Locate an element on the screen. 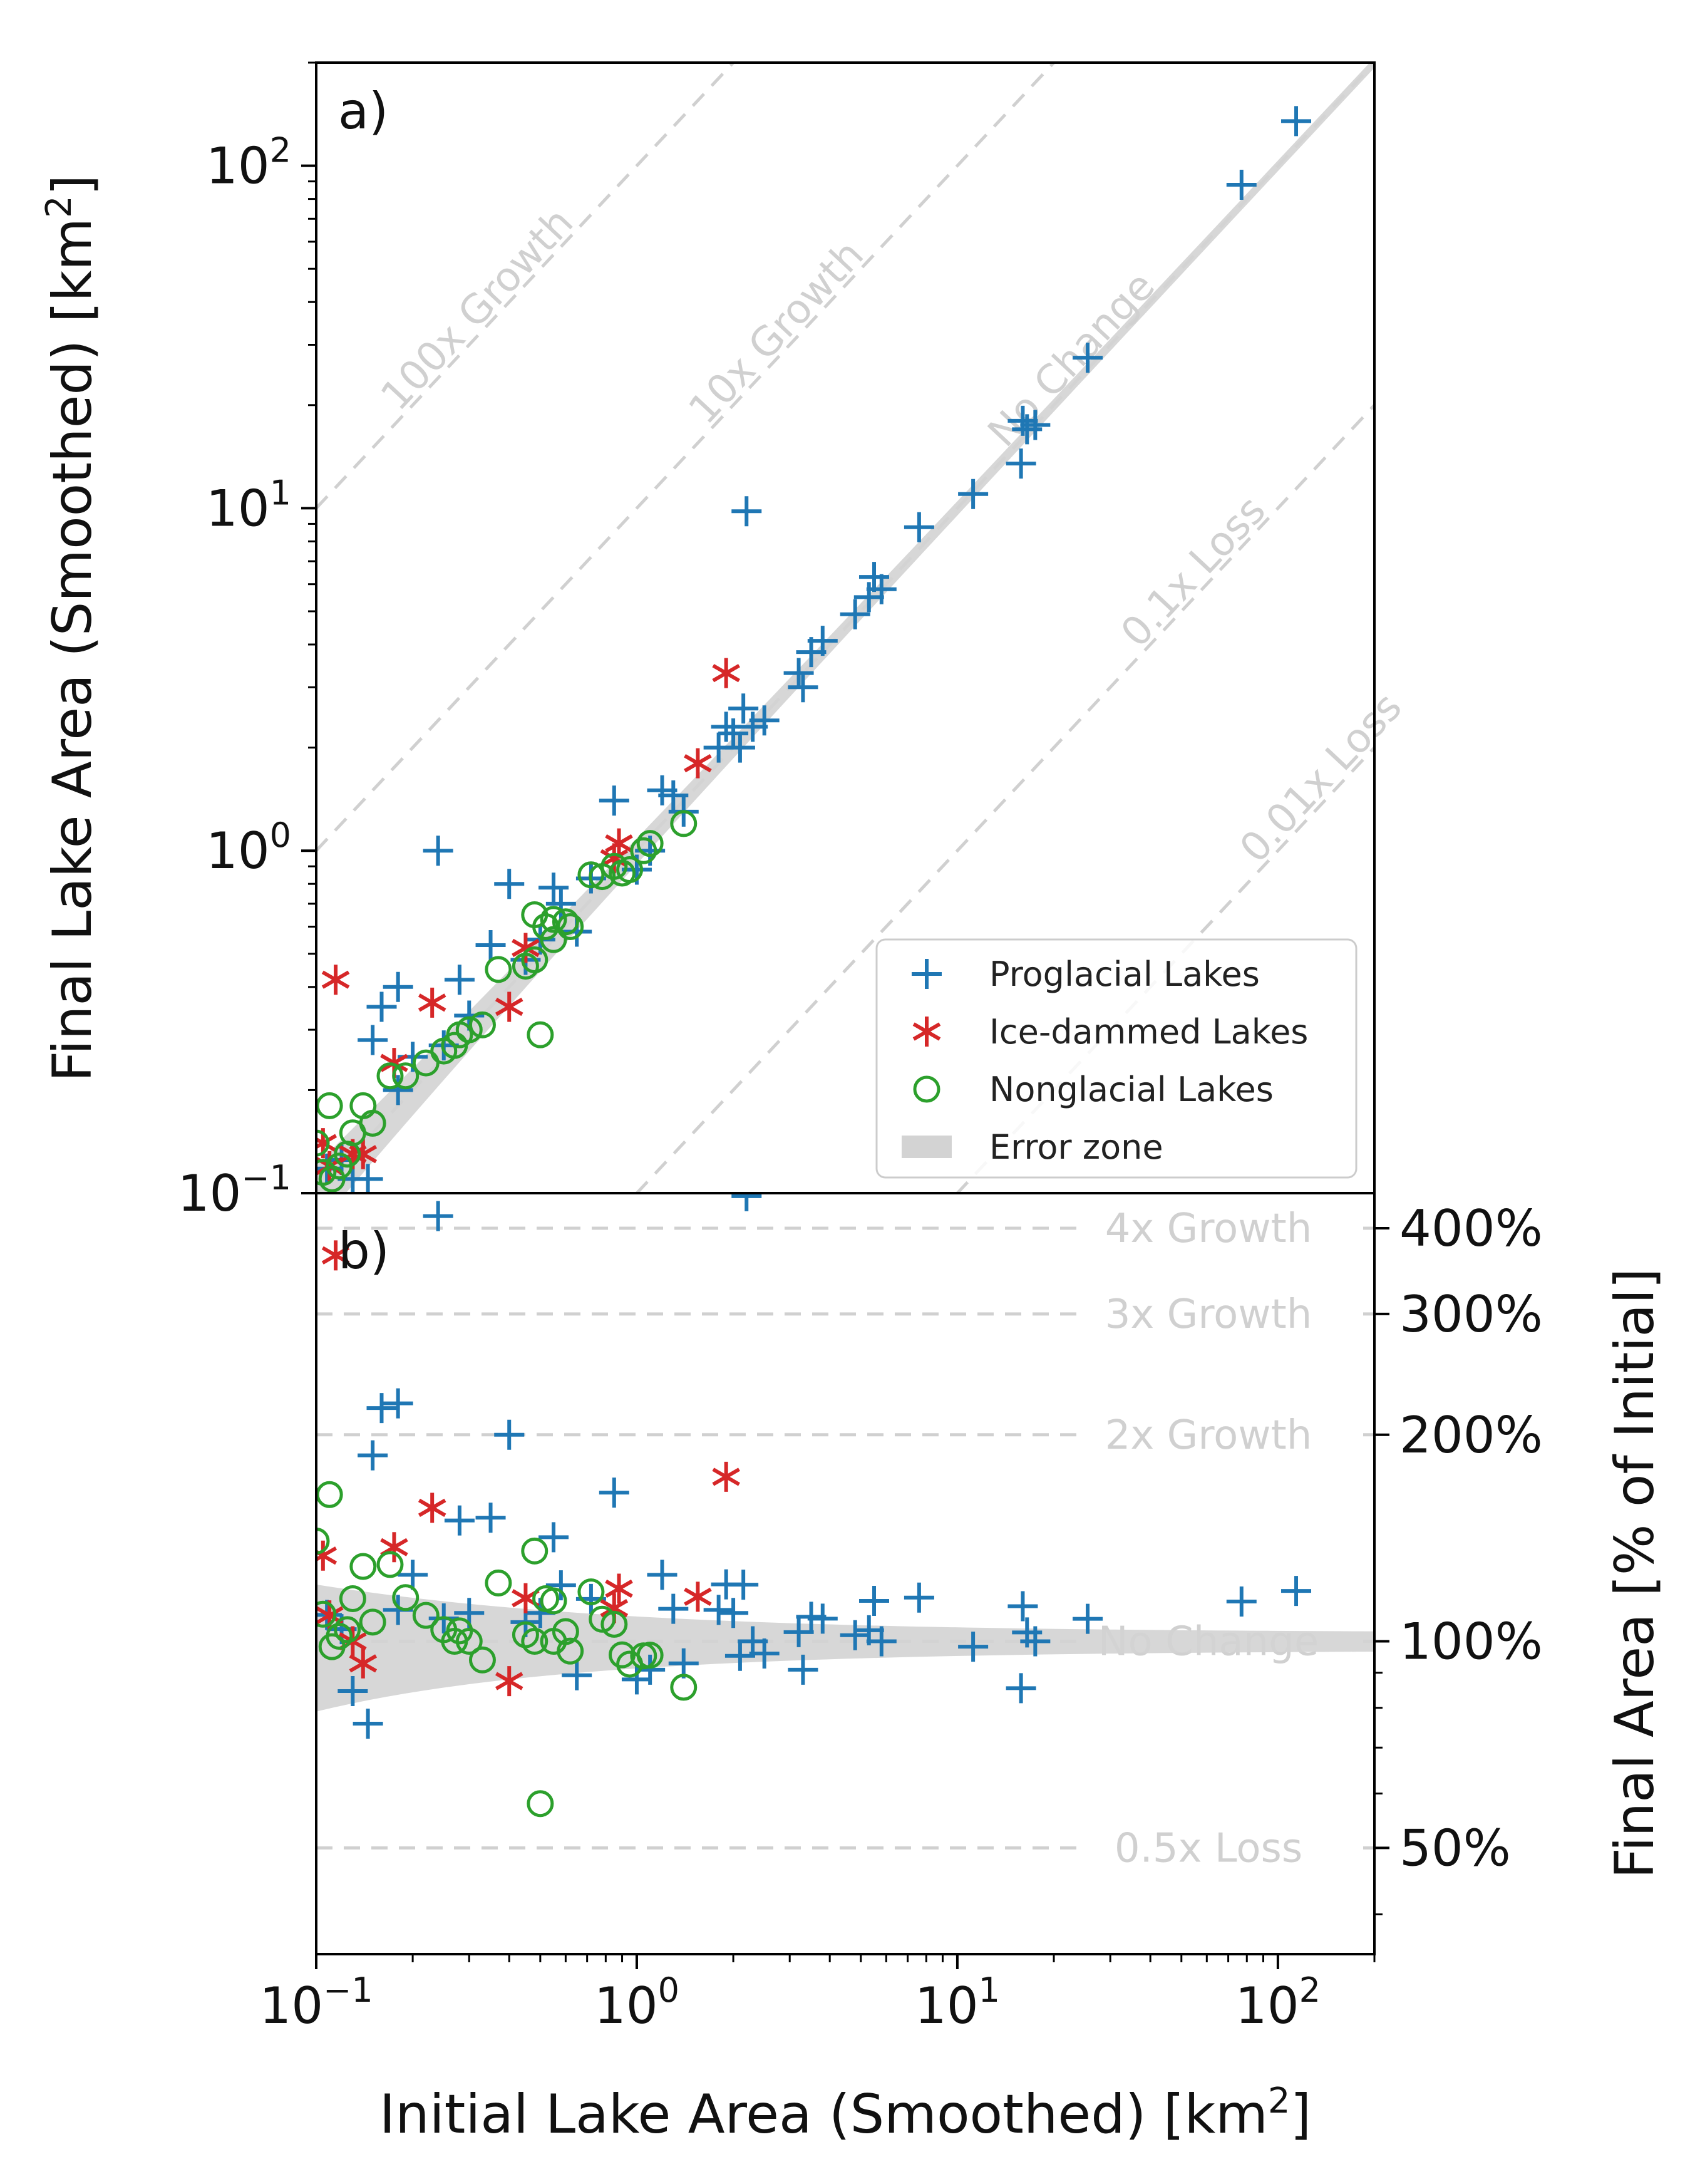 This screenshot has height=2184, width=1695. panel-a-label: a) is located at coordinates (363, 111).